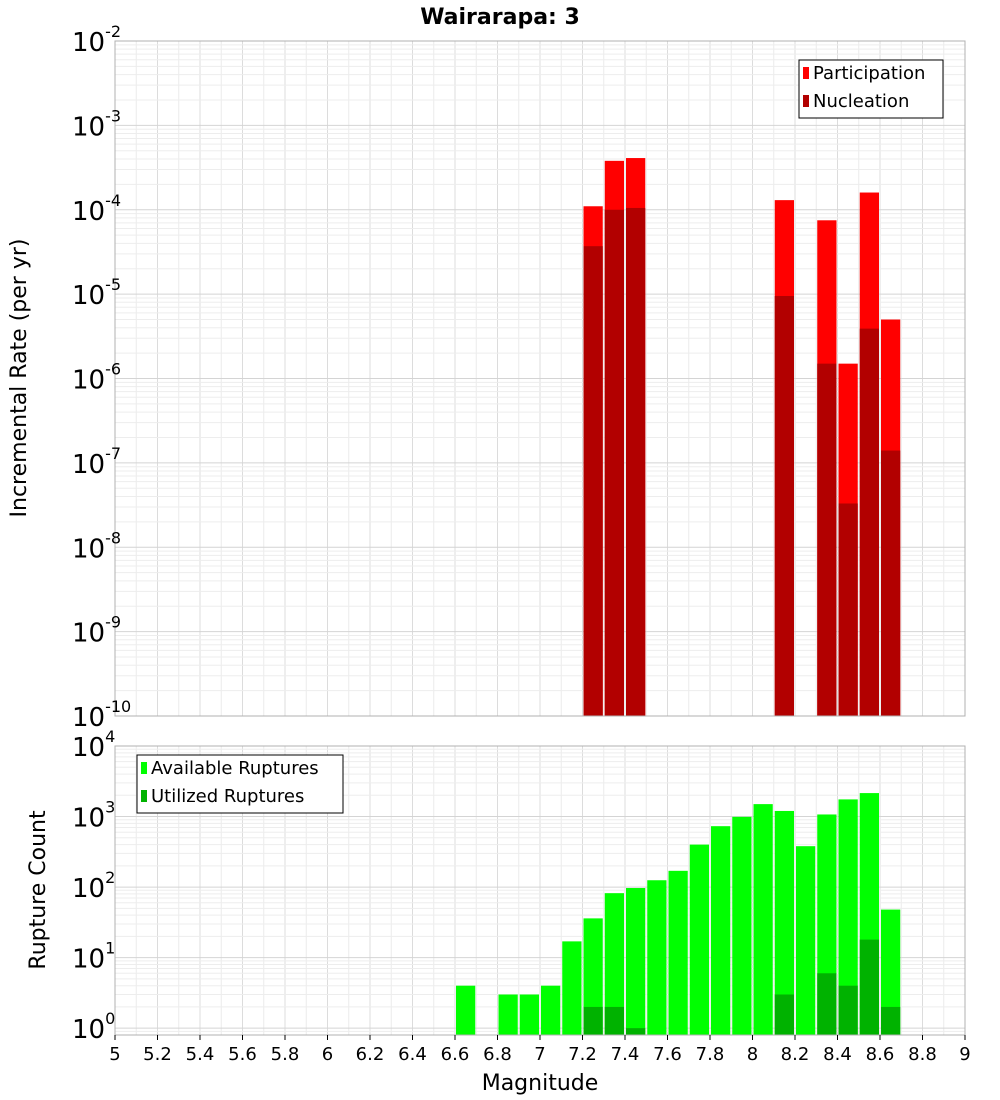 The height and width of the screenshot is (1100, 1000). I want to click on series-nucleation, so click(742, 461).